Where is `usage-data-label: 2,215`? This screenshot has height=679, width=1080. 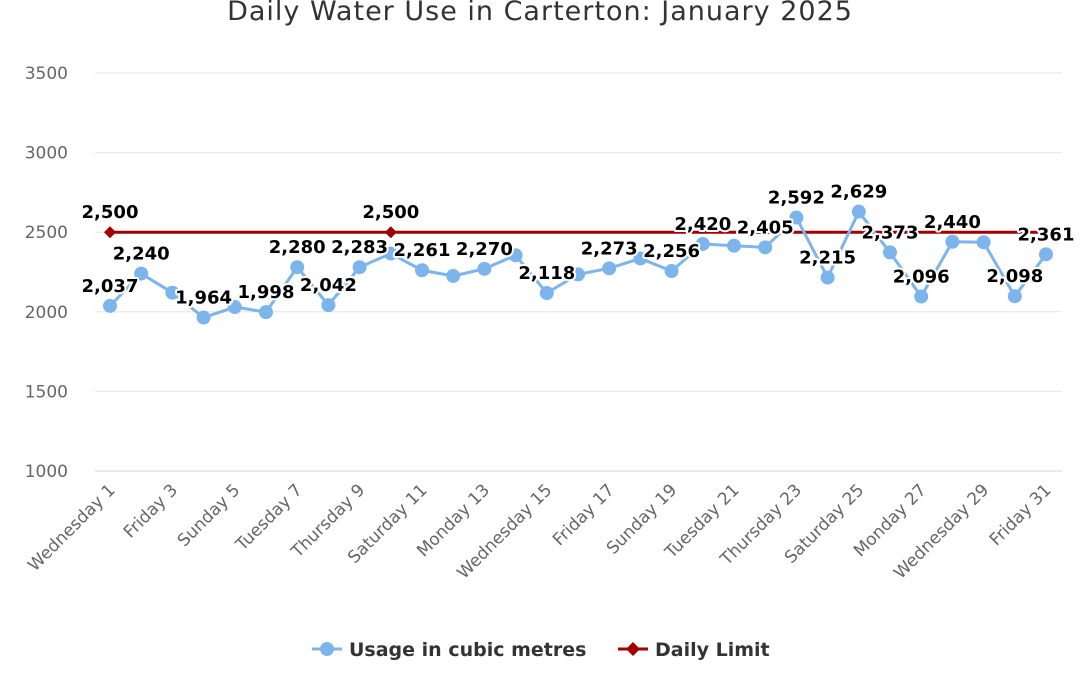
usage-data-label: 2,215 is located at coordinates (827, 258).